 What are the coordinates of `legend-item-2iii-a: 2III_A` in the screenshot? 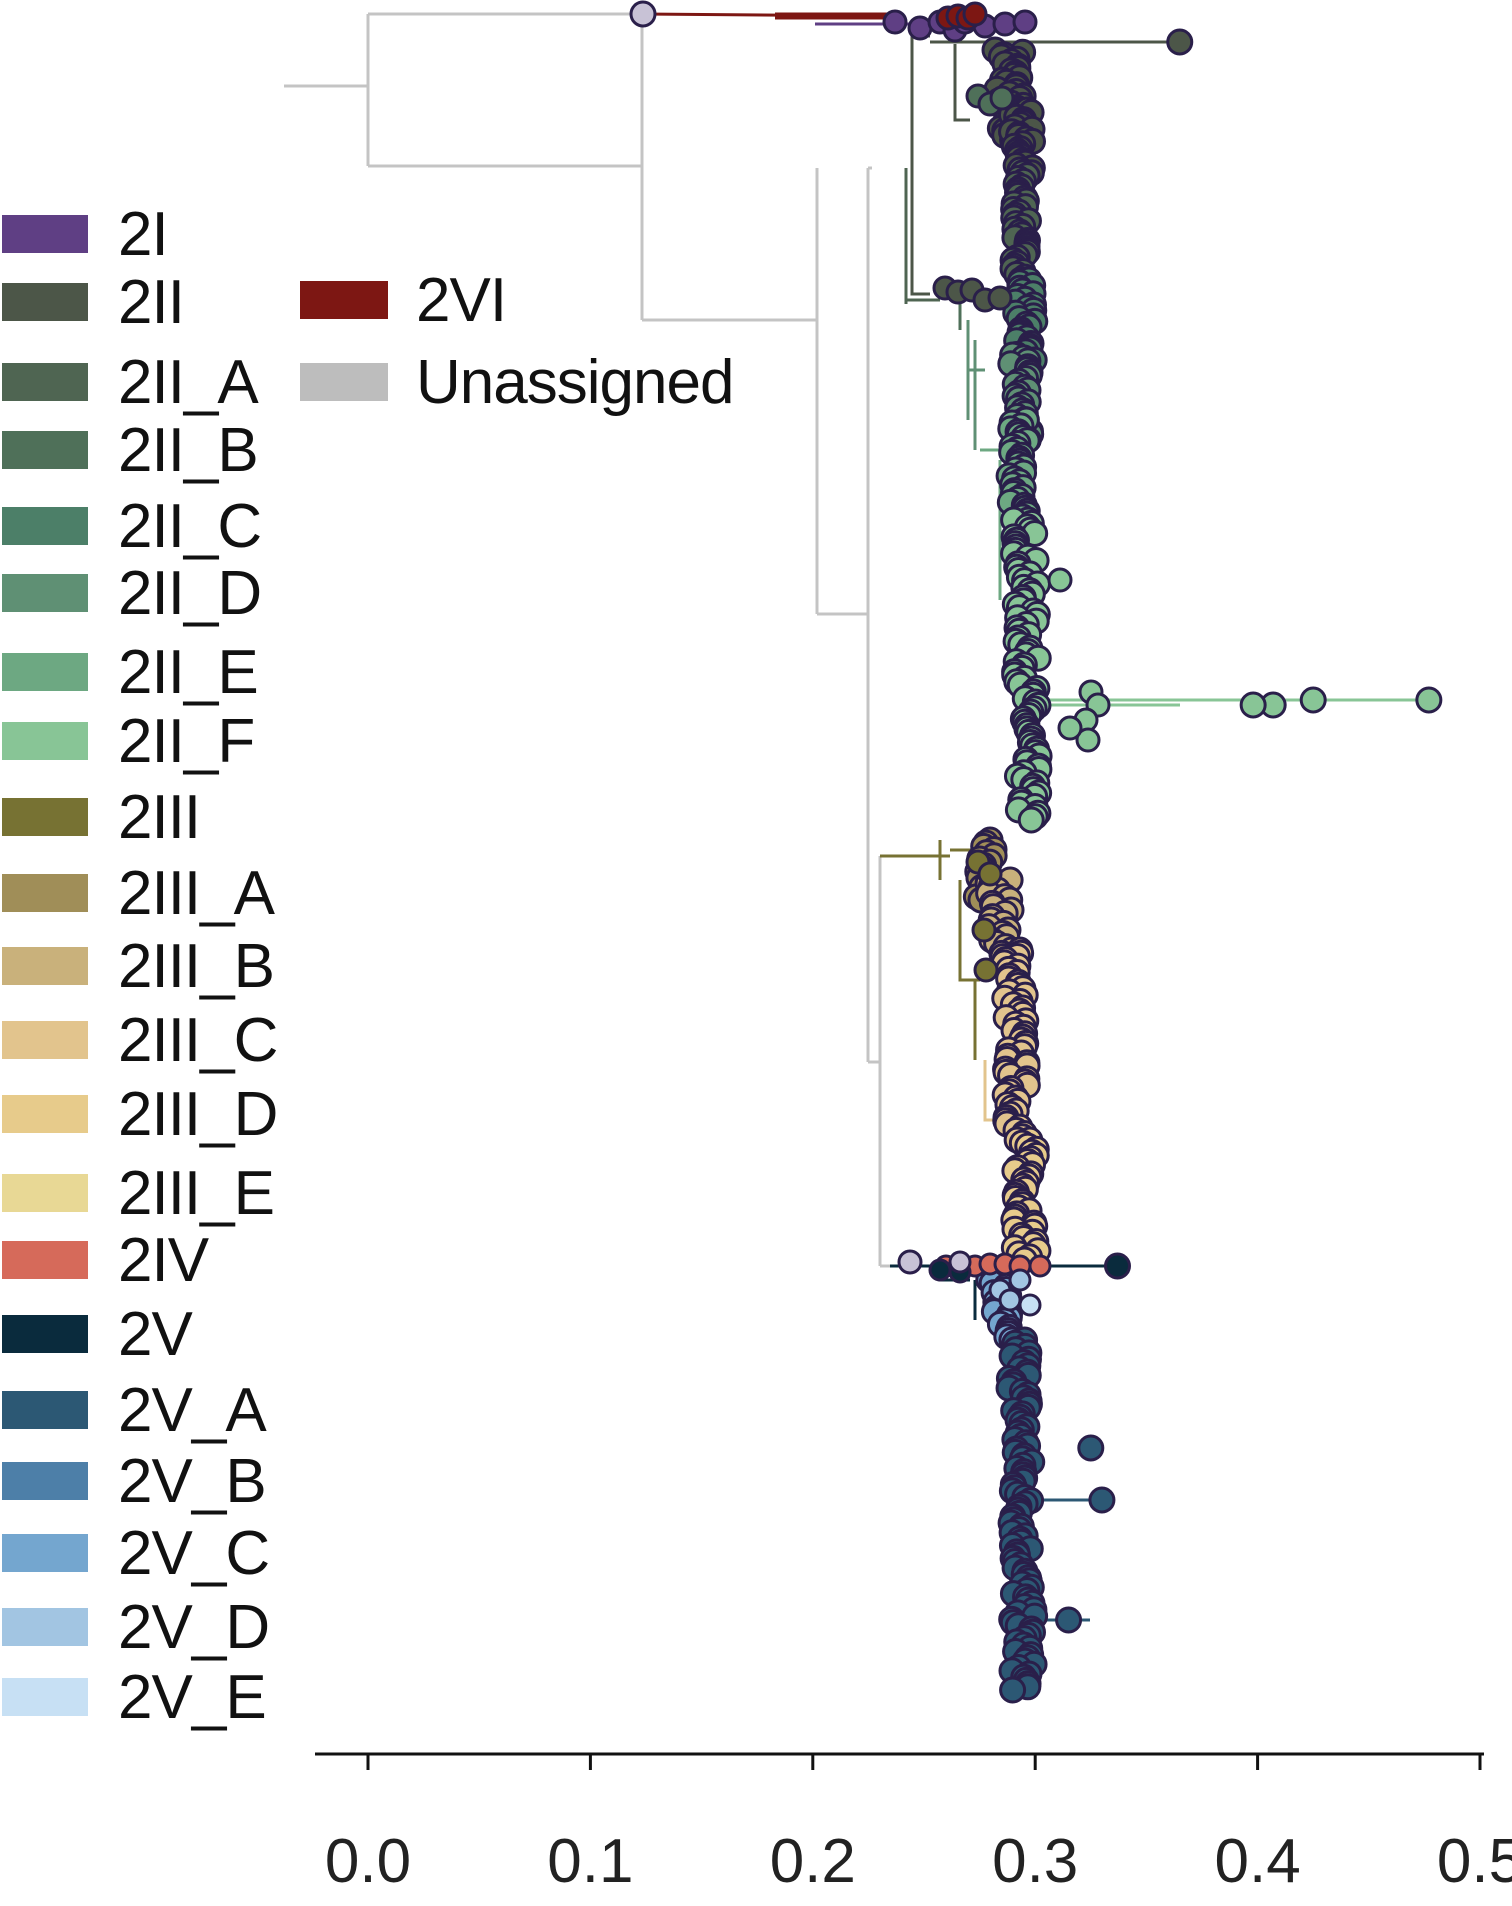 It's located at (138, 893).